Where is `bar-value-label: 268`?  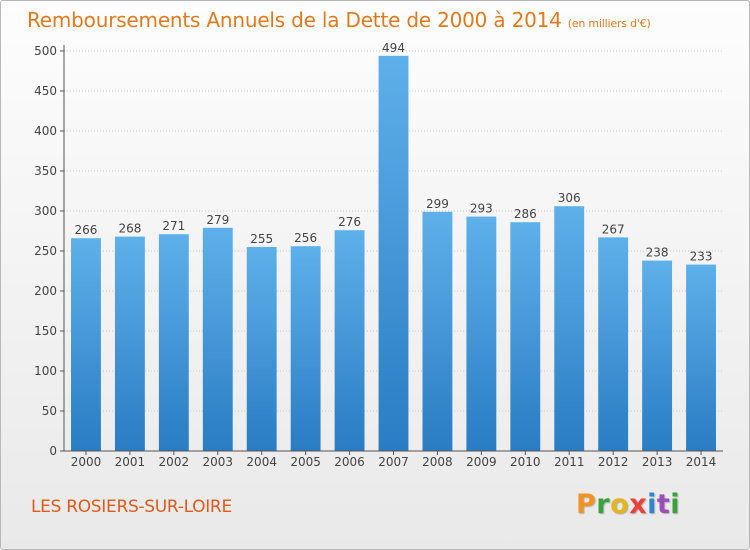
bar-value-label: 268 is located at coordinates (129, 229).